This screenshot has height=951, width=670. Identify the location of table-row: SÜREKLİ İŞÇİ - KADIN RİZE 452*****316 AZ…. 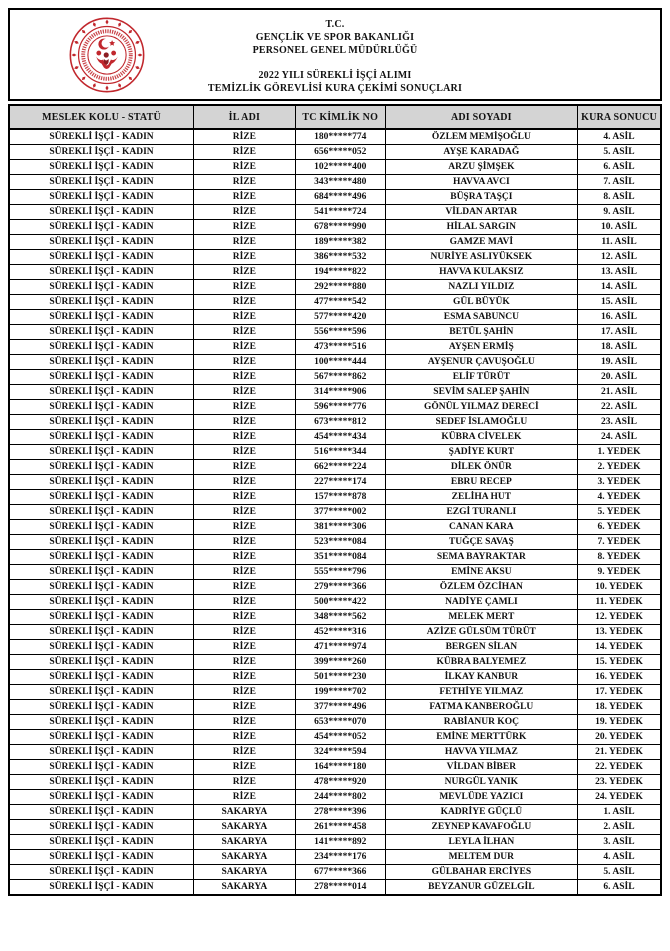
(335, 632).